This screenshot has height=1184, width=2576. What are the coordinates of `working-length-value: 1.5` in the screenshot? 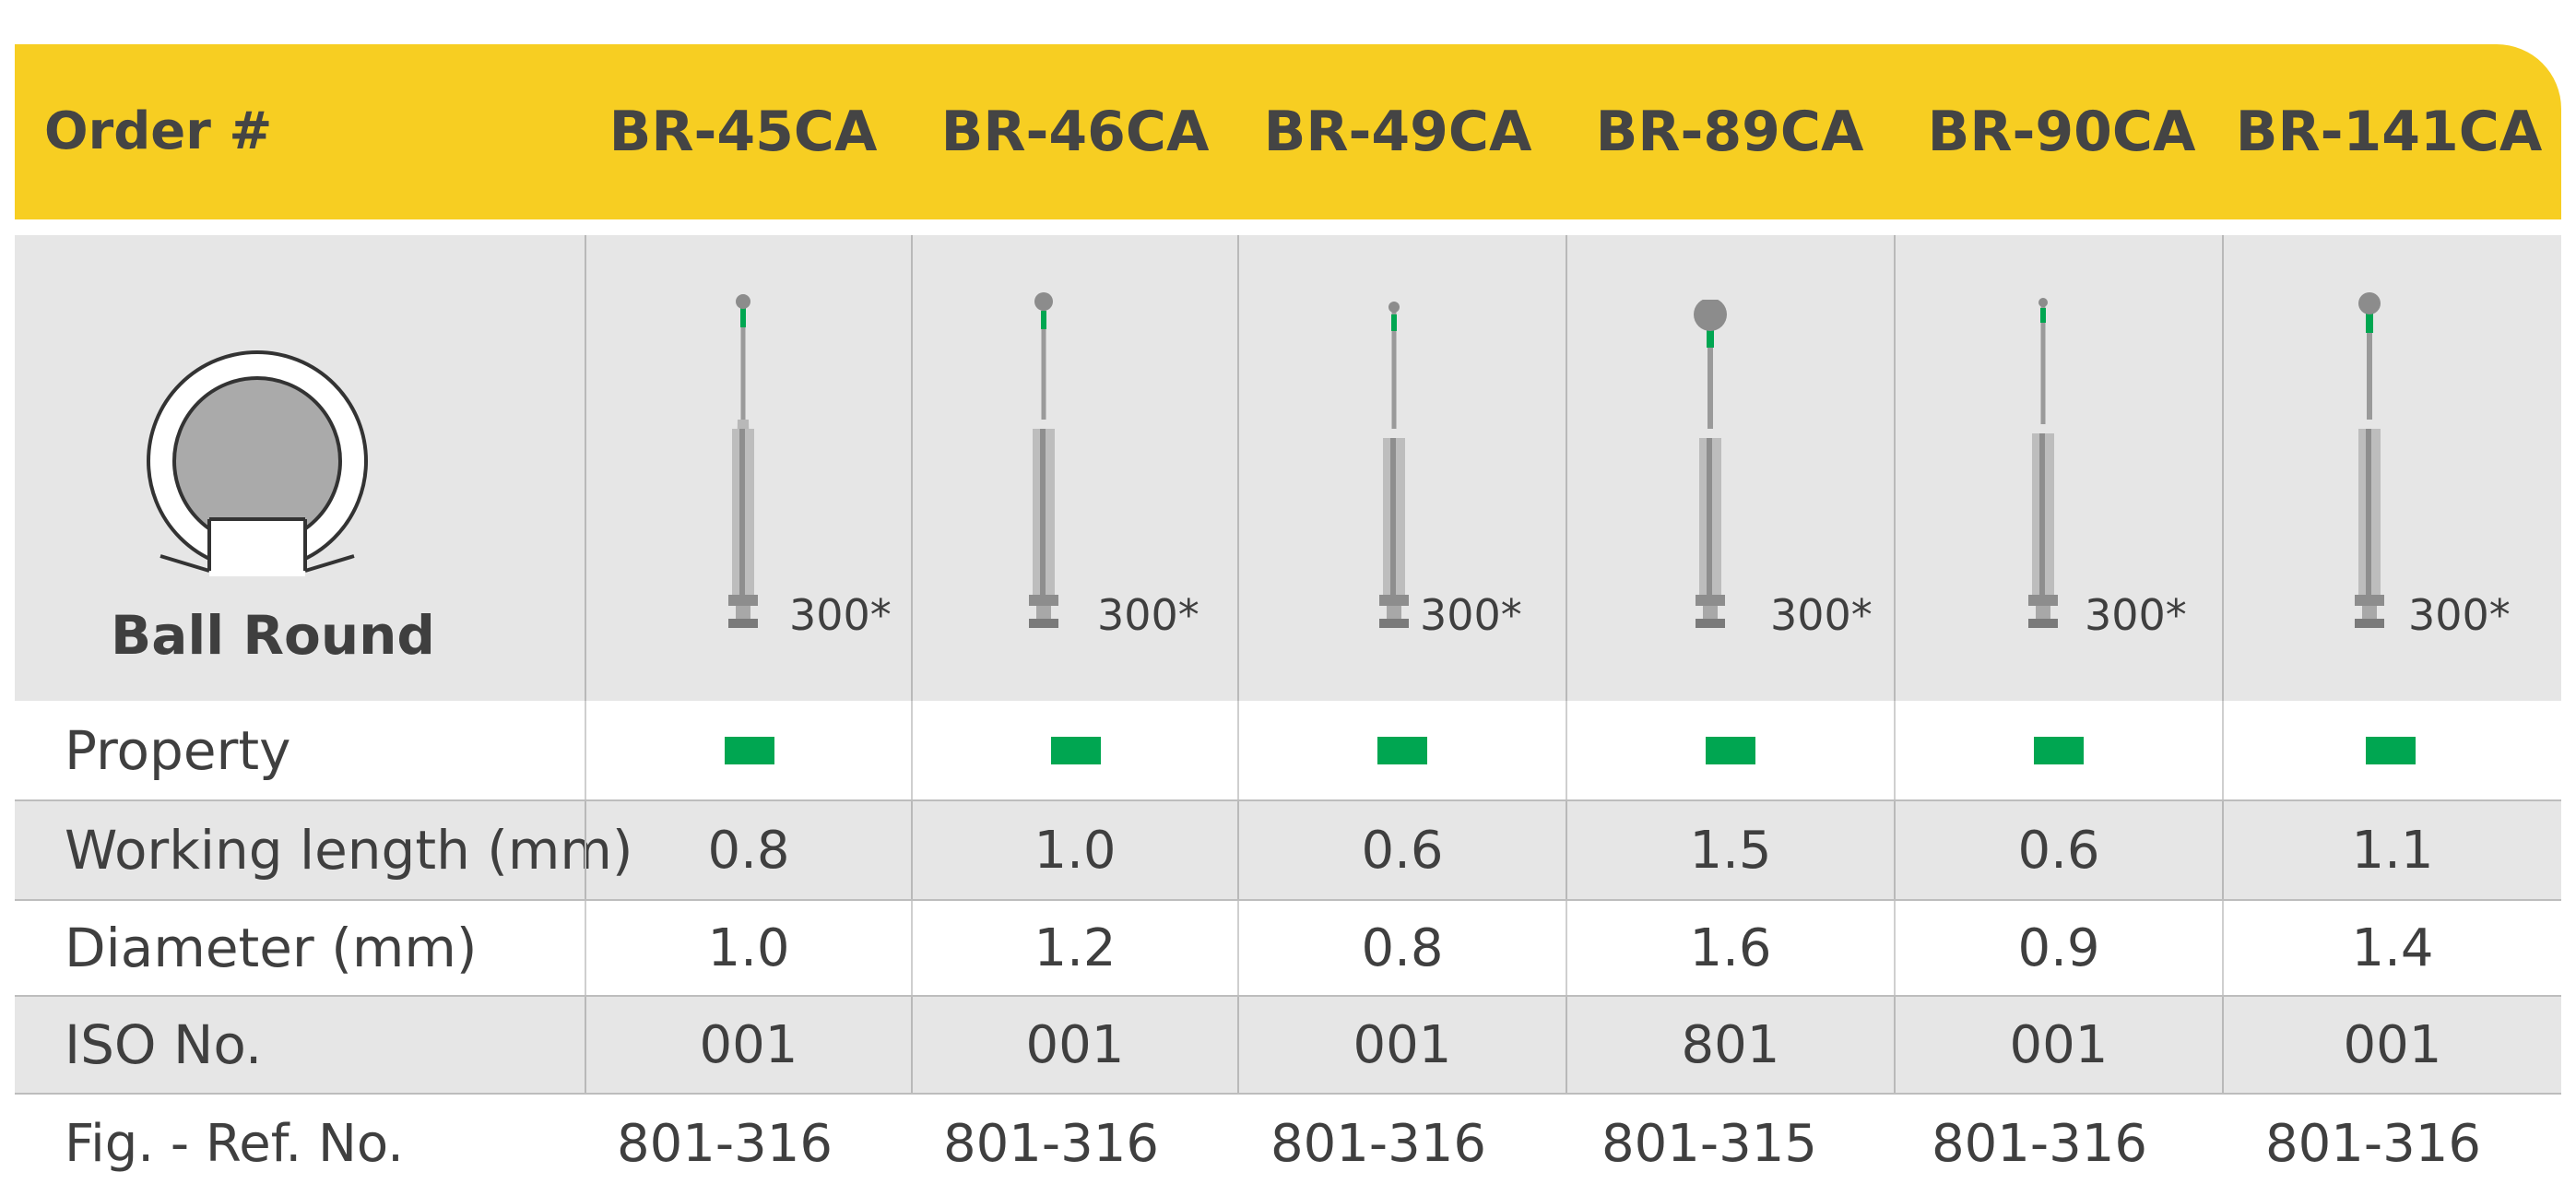 It's located at (1730, 850).